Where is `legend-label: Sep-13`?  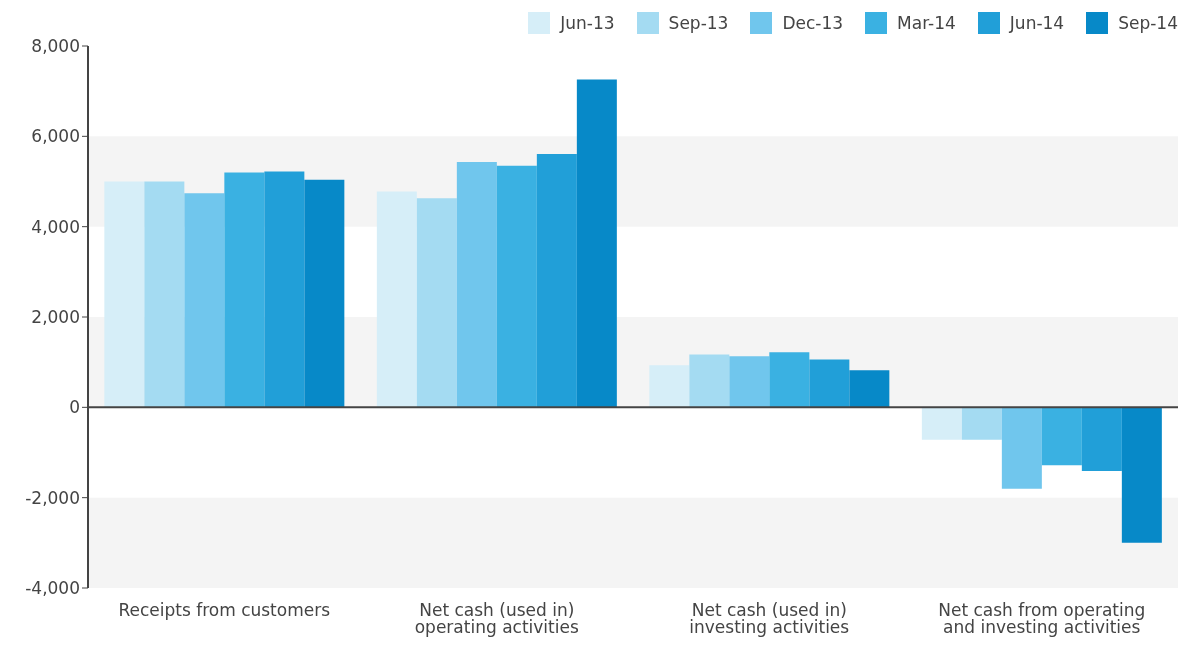
legend-label: Sep-13 is located at coordinates (698, 23).